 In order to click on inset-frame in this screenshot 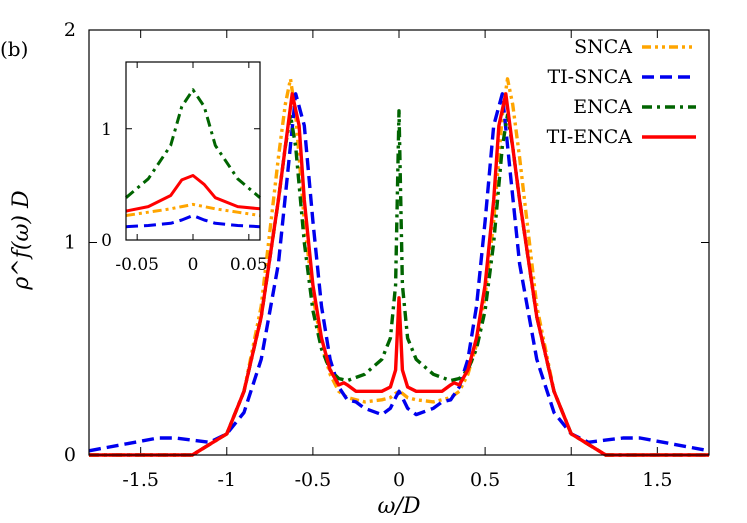, I will do `click(193, 151)`.